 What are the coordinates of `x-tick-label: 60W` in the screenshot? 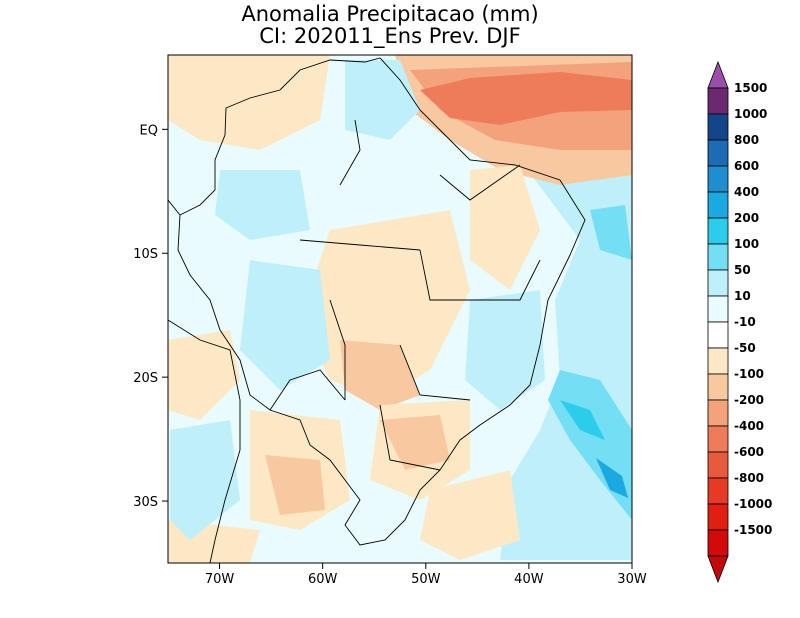 It's located at (323, 579).